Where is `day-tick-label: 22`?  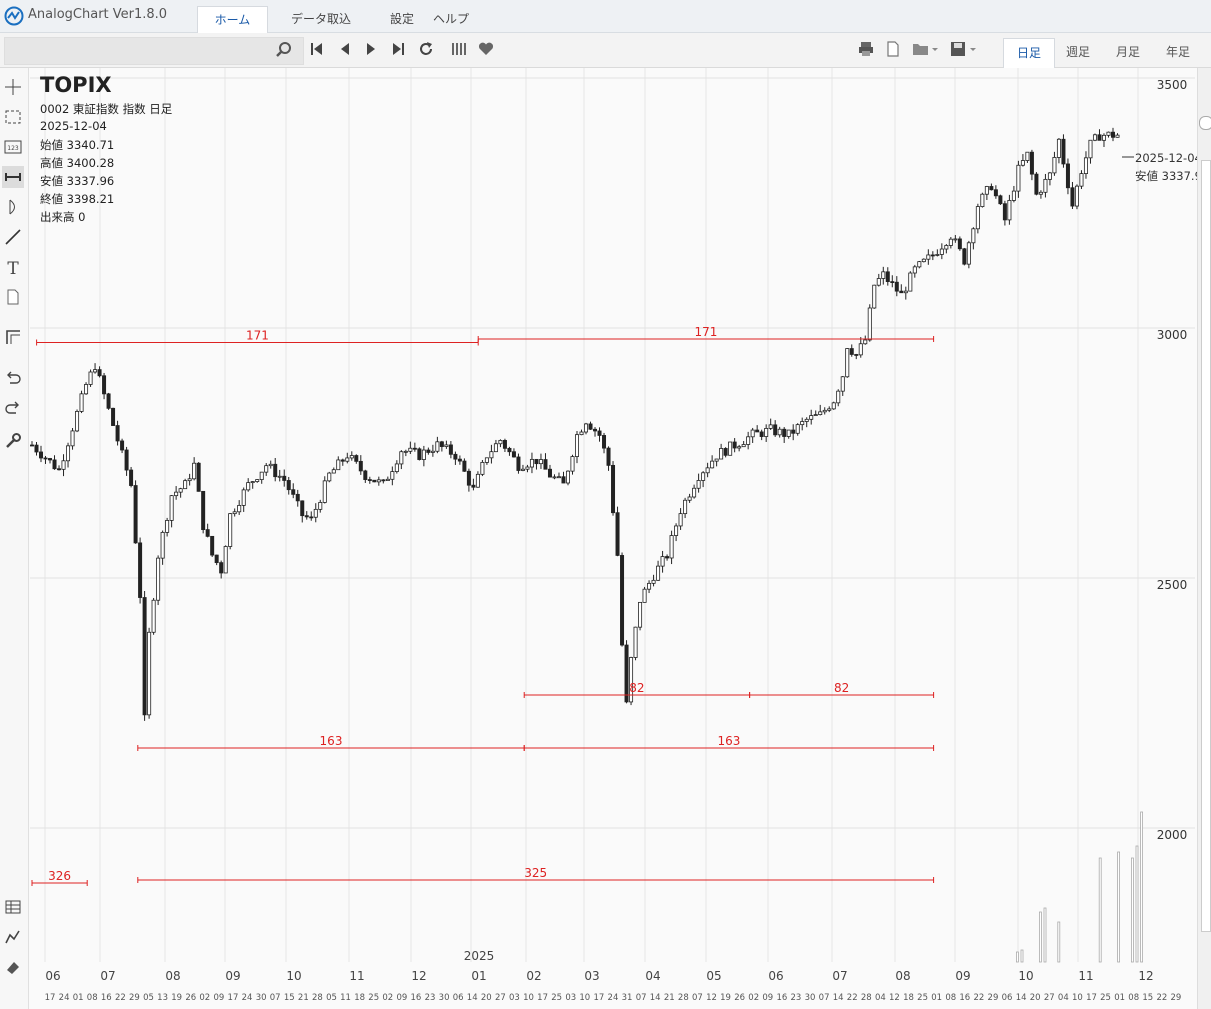 day-tick-label: 22 is located at coordinates (978, 998).